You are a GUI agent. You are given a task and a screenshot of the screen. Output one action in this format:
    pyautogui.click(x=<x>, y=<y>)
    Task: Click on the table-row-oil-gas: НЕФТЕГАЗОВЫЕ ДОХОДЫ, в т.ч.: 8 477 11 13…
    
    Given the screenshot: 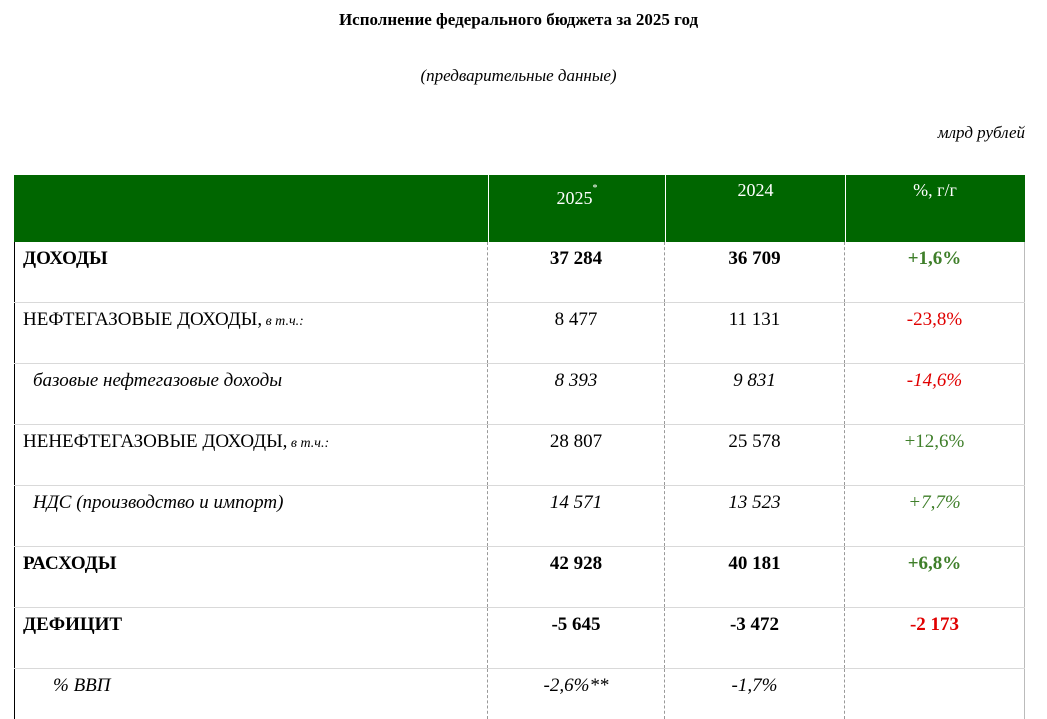 What is the action you would take?
    pyautogui.click(x=519, y=333)
    